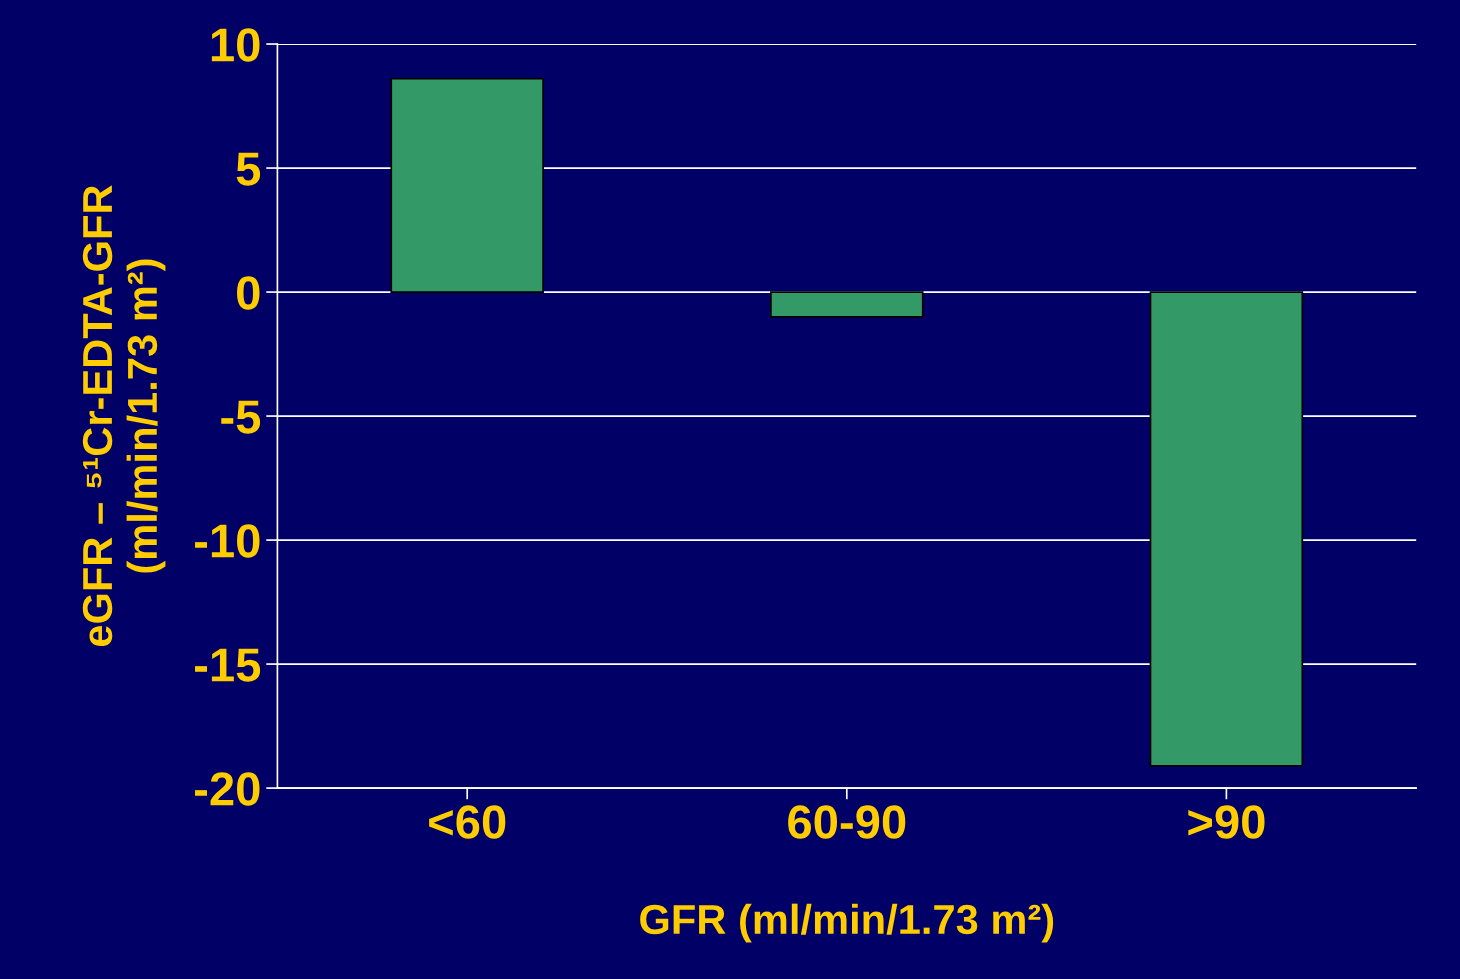 This screenshot has height=979, width=1460. What do you see at coordinates (847, 822) in the screenshot?
I see `x-tick-label: 60-90` at bounding box center [847, 822].